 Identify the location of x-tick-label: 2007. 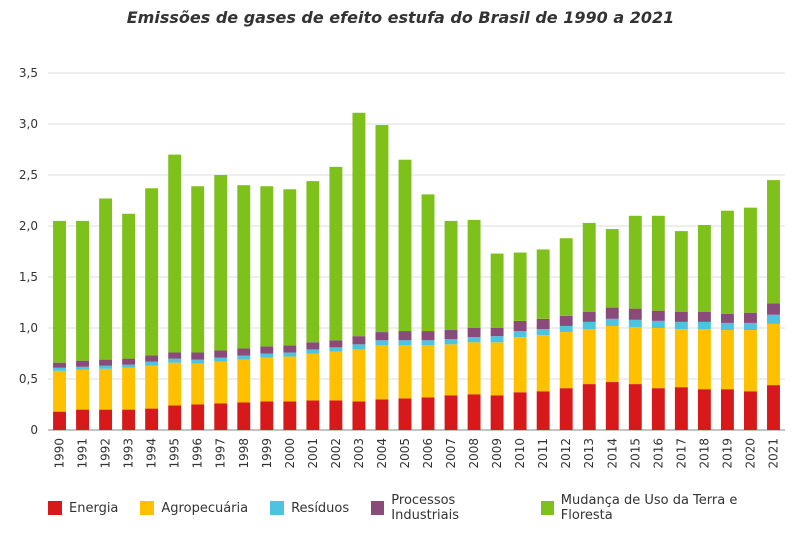
(451, 453).